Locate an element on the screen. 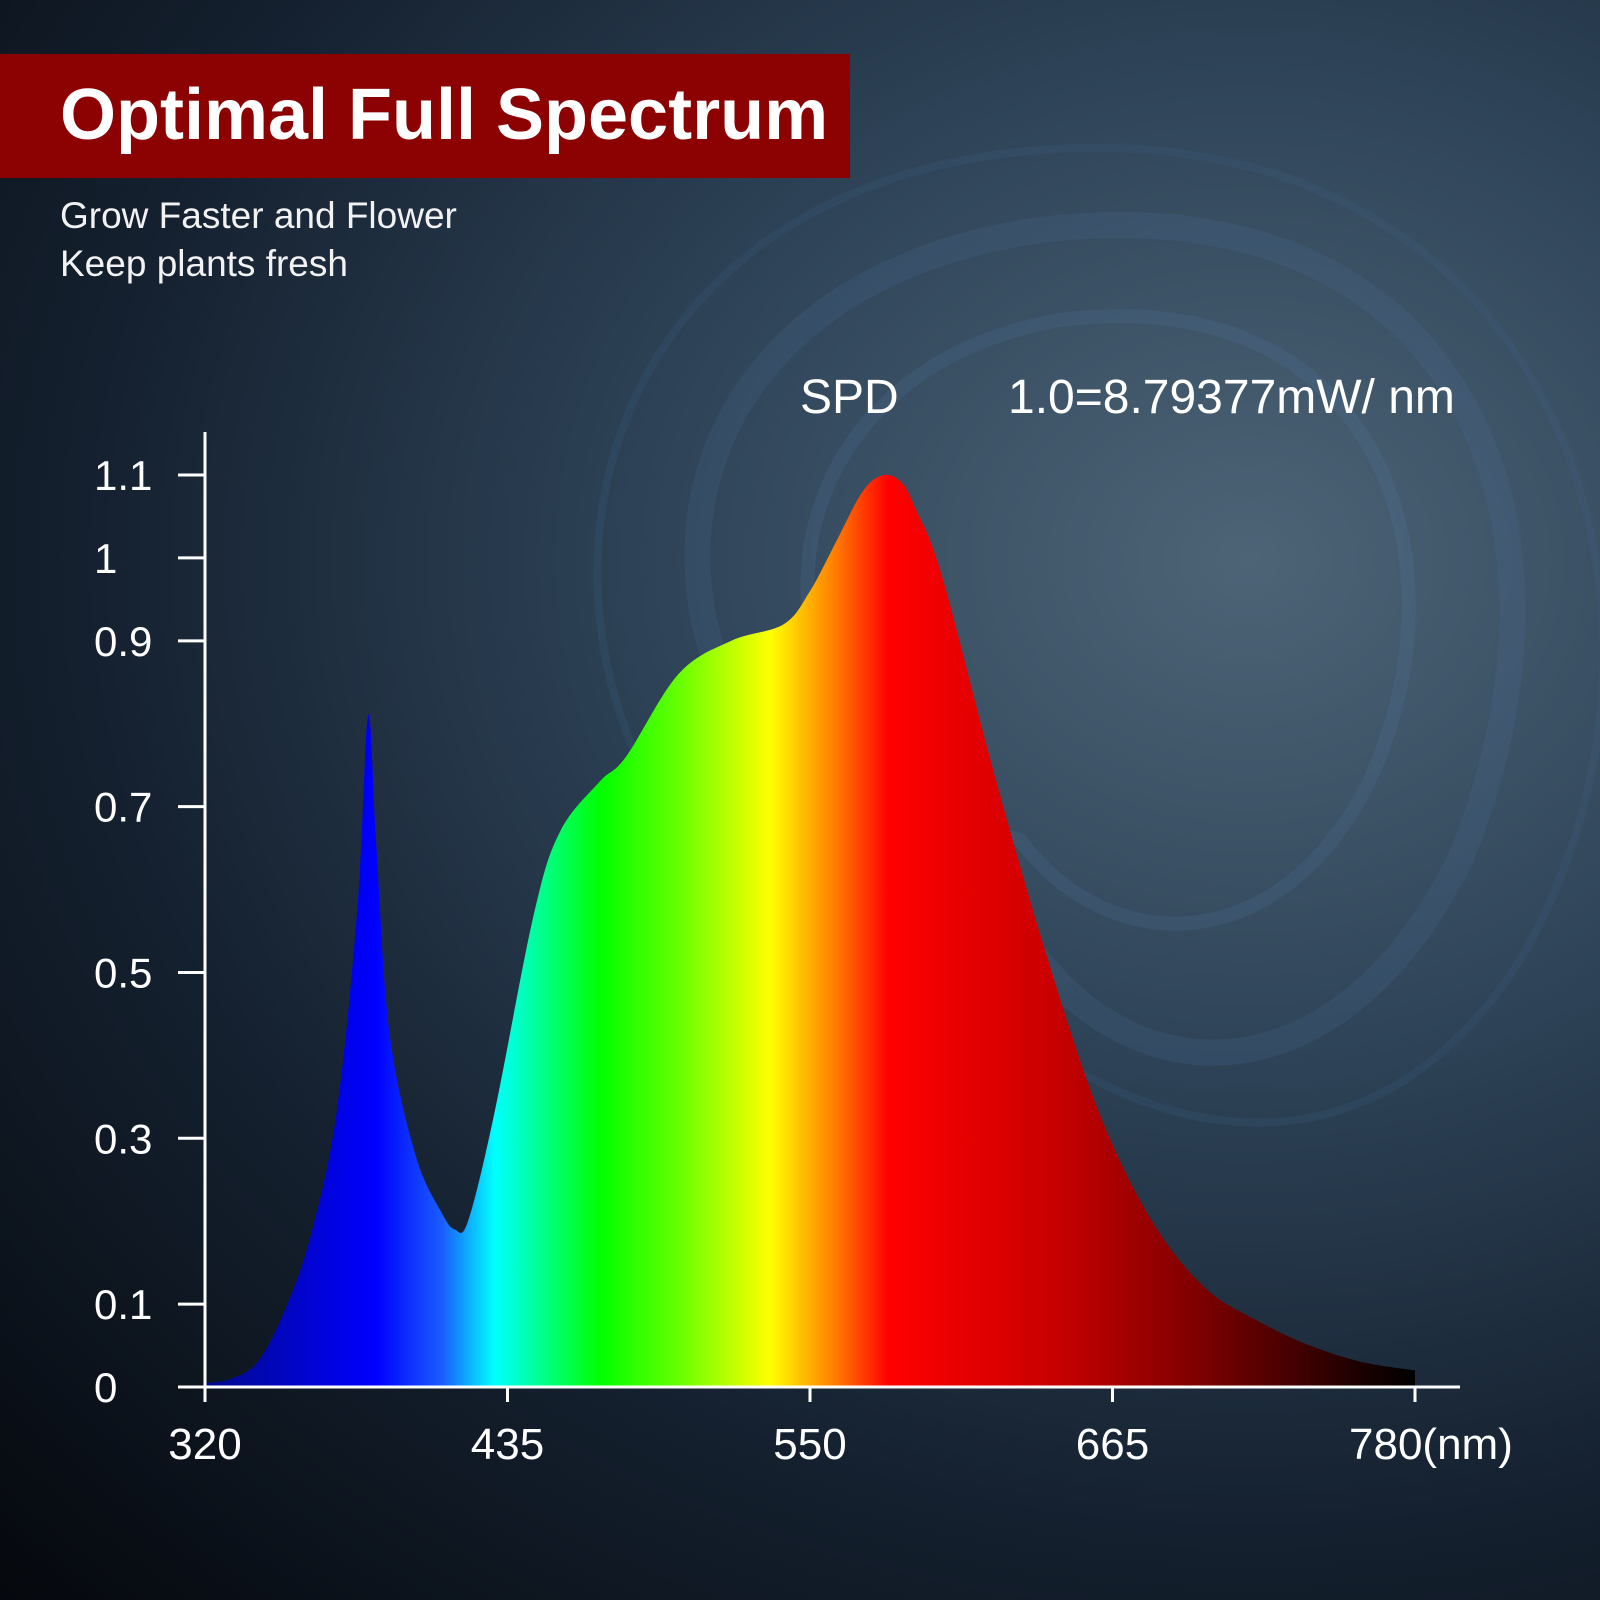 This screenshot has width=1600, height=1600. y-tick-label: 1.1 is located at coordinates (123, 475).